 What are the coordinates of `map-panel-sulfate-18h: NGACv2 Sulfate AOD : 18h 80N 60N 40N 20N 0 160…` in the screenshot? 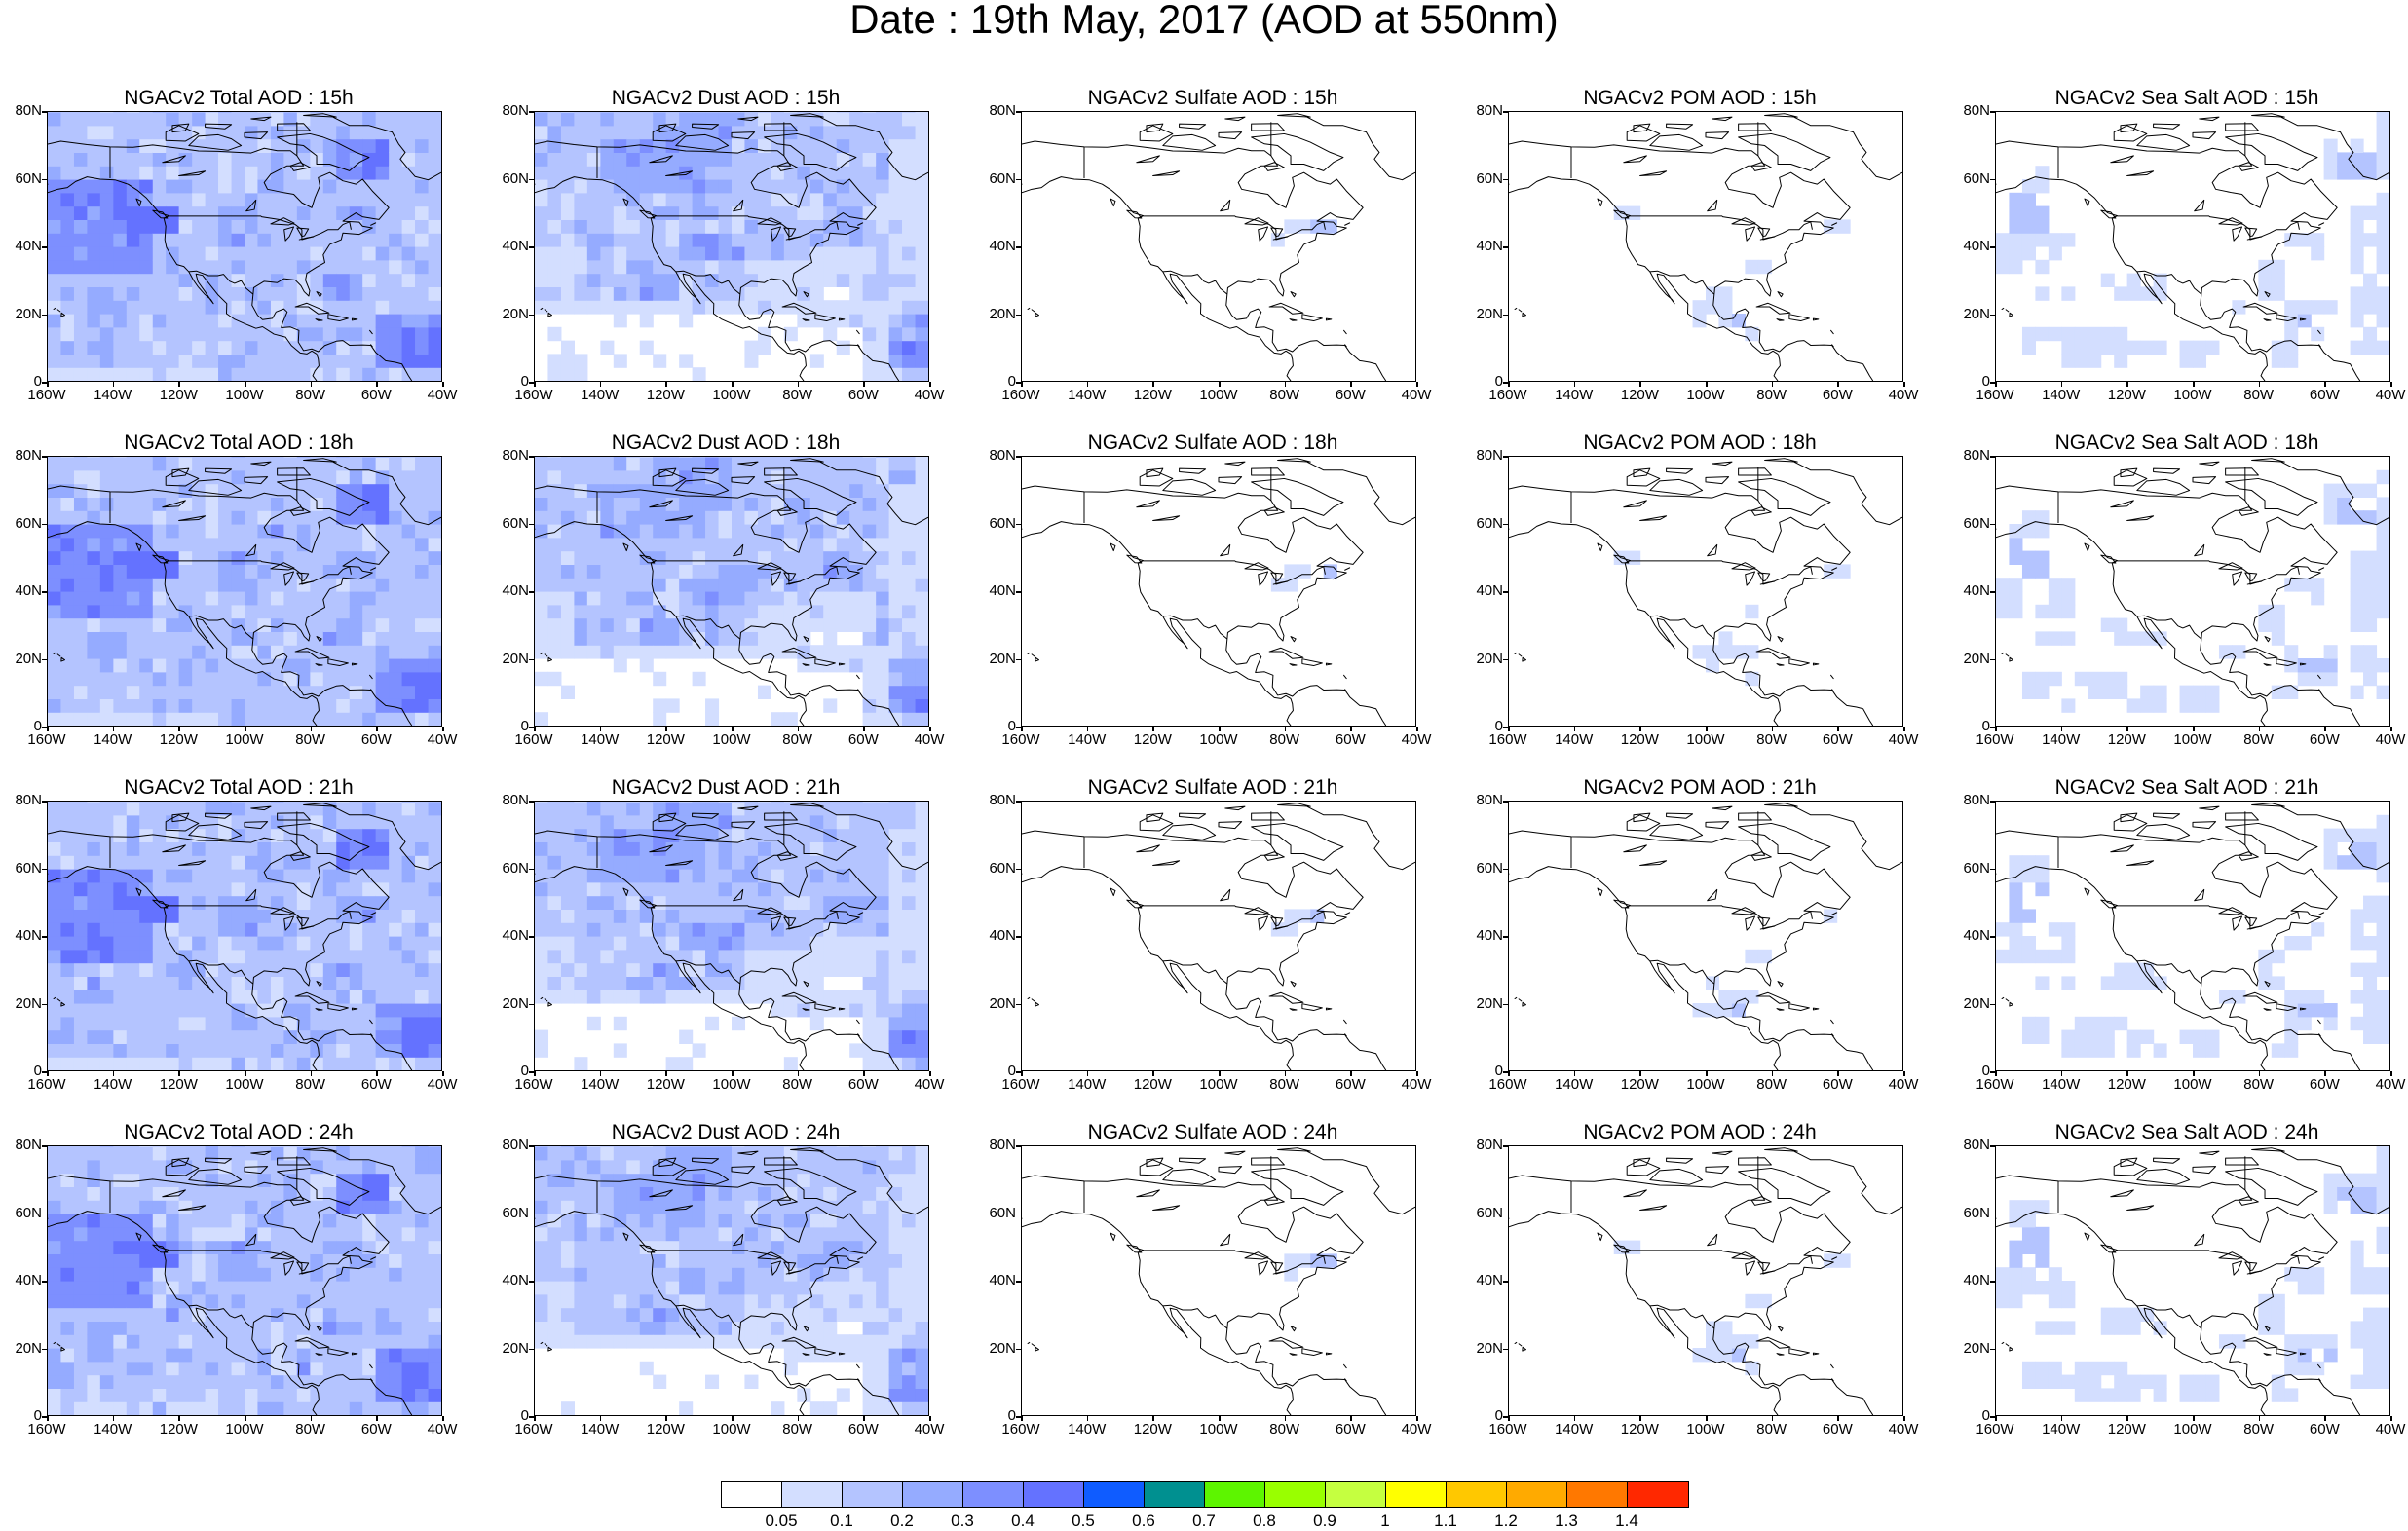 It's located at (1212, 596).